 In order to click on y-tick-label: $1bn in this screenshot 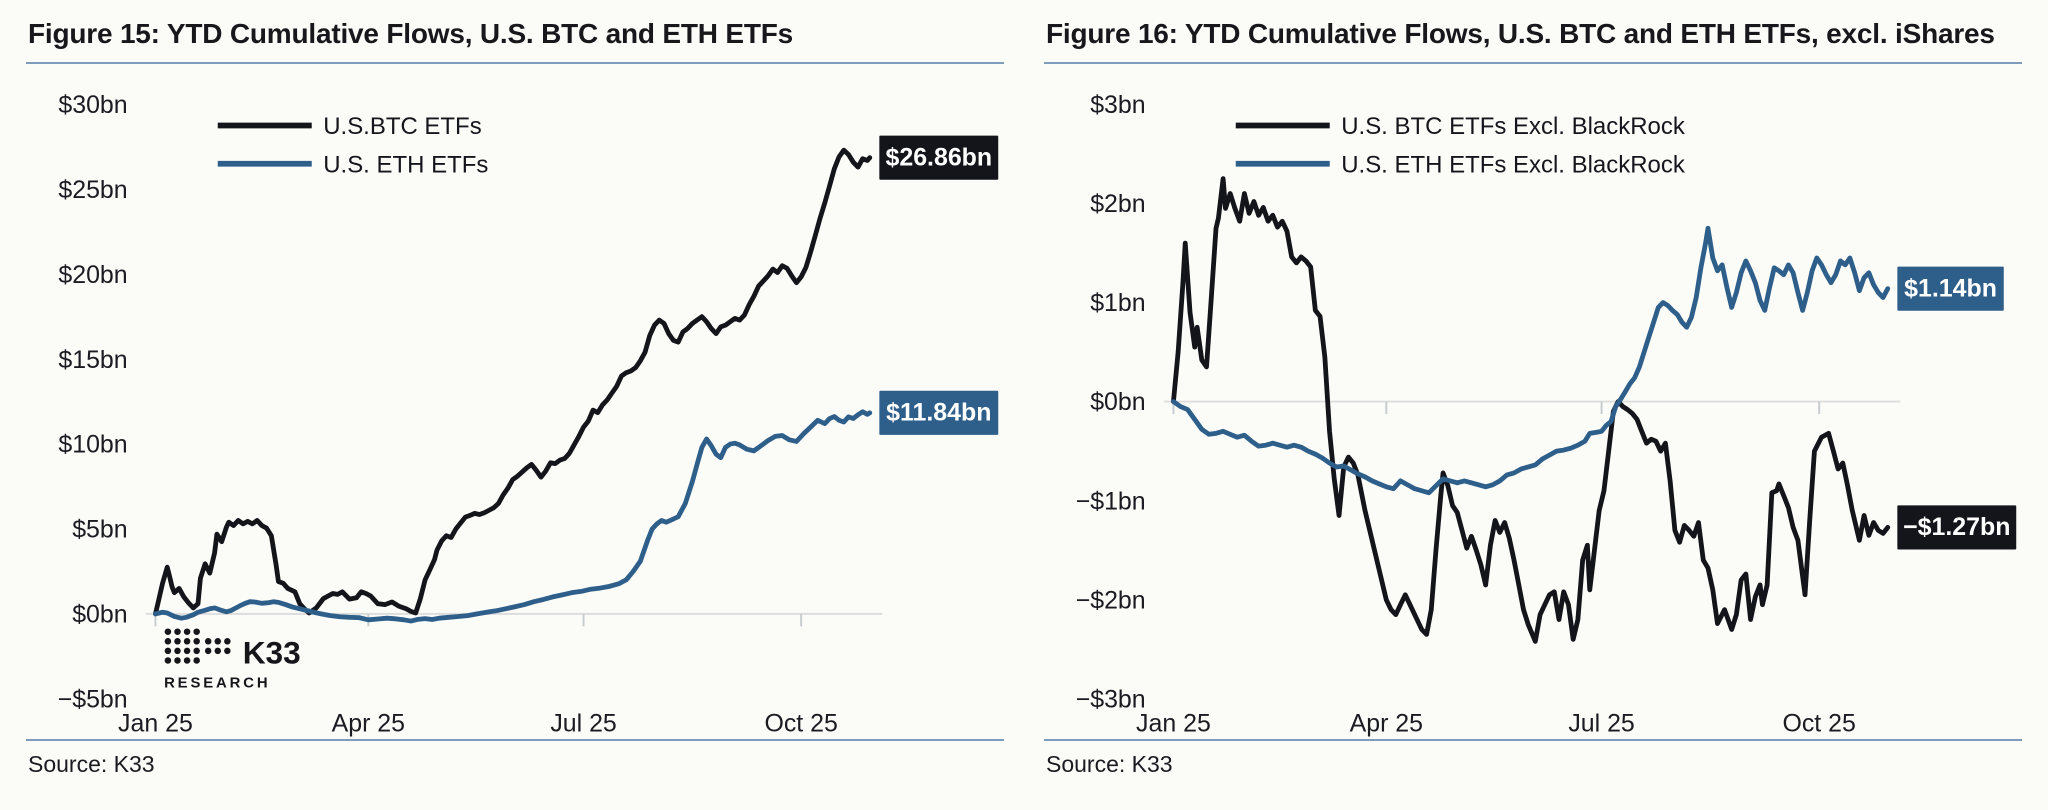, I will do `click(1117, 303)`.